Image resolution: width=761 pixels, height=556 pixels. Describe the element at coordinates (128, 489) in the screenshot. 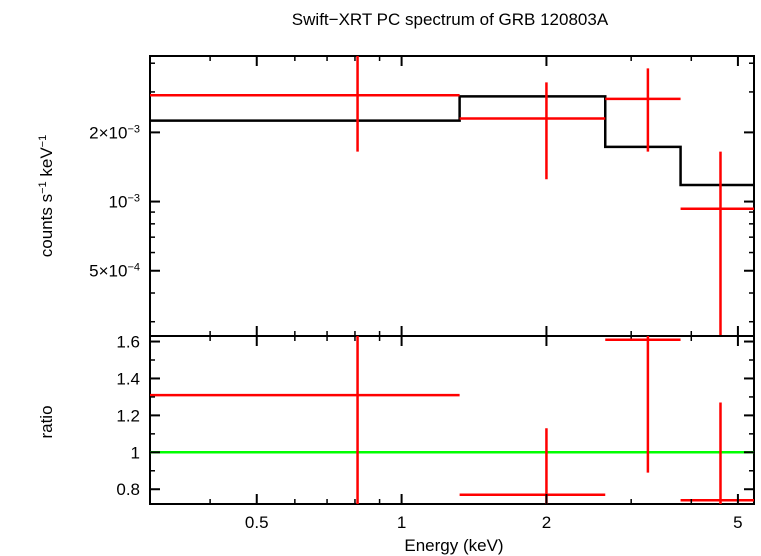

I see `bottom-ytick-label-1: 0.8` at that location.